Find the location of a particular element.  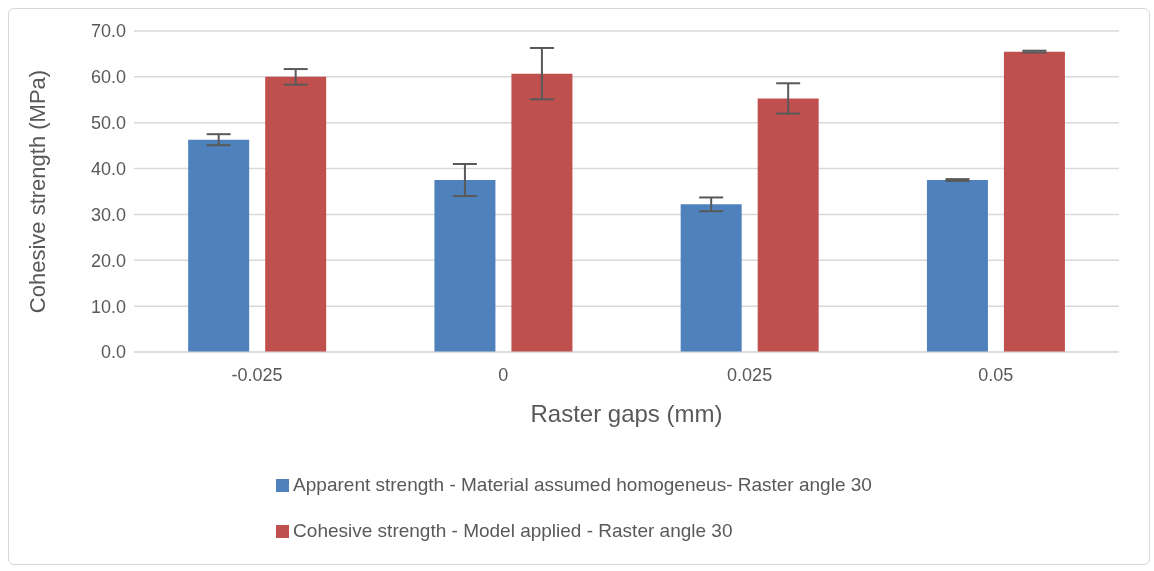

x-tick-label: 0.05 is located at coordinates (996, 374).